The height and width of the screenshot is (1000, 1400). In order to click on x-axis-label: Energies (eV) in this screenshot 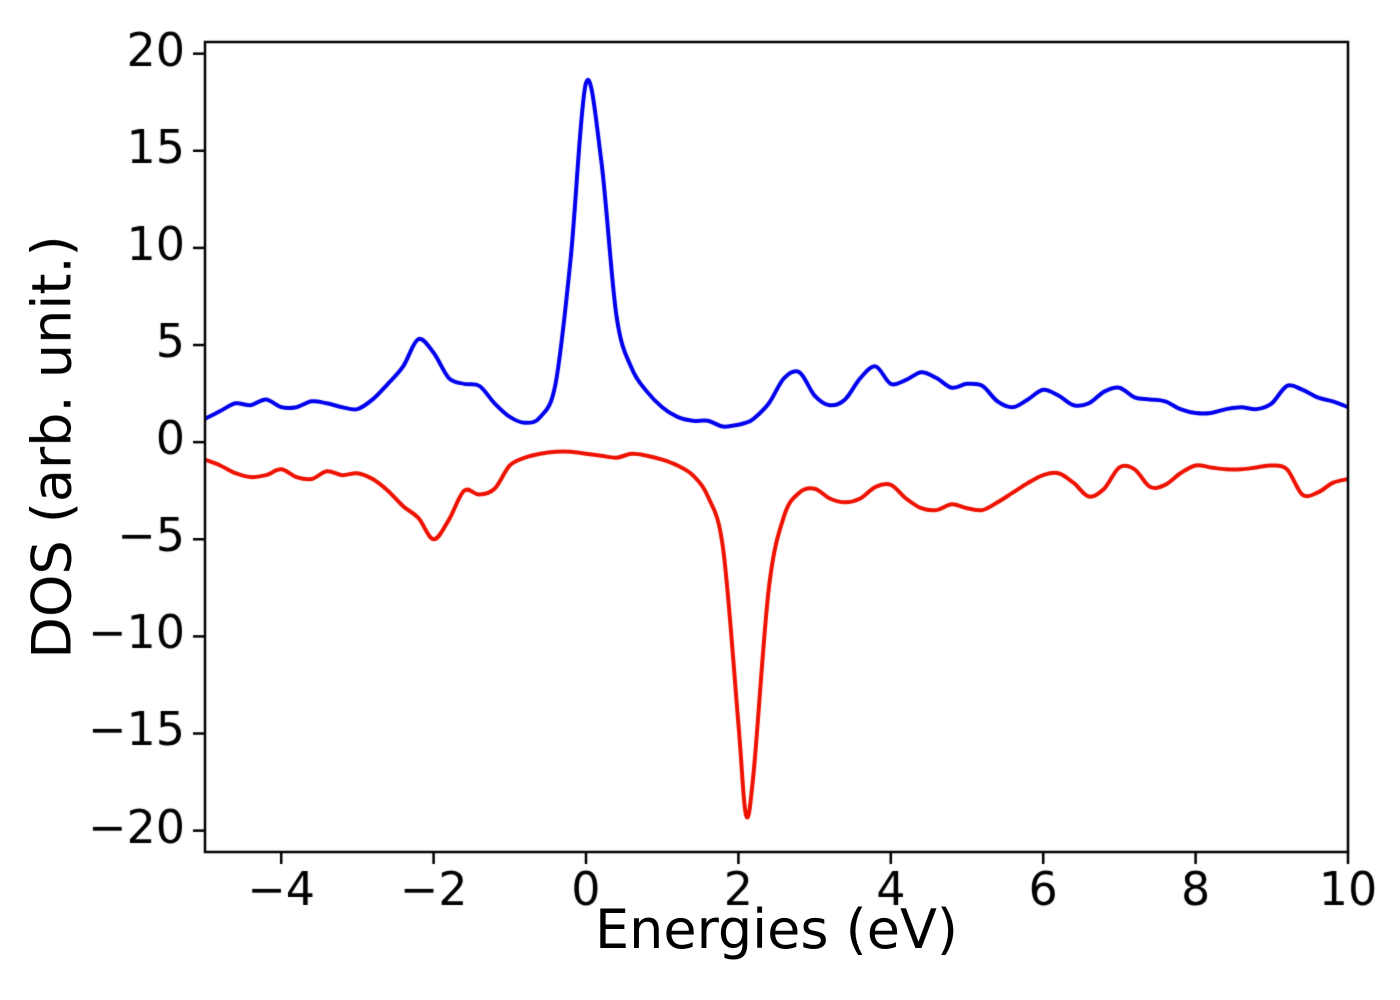, I will do `click(776, 929)`.